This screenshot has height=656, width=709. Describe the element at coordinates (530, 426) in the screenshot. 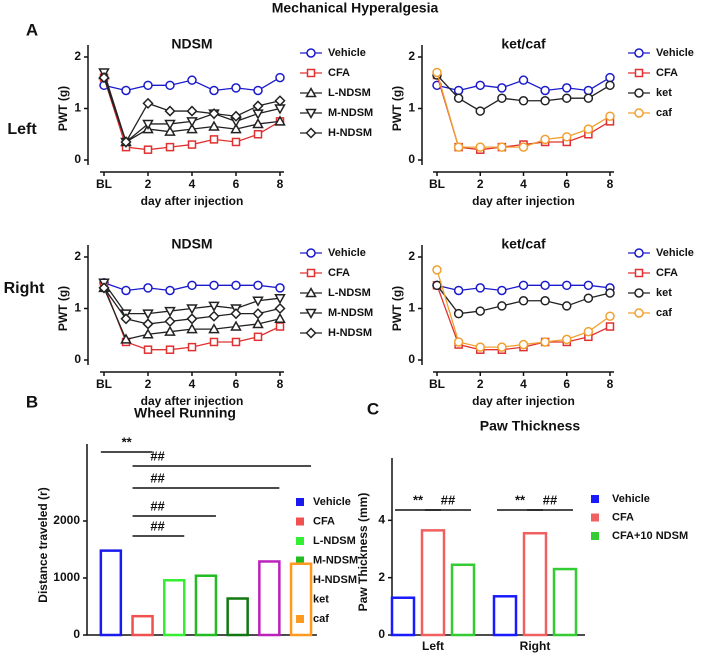

I see `chart-title: Paw Thickness` at that location.